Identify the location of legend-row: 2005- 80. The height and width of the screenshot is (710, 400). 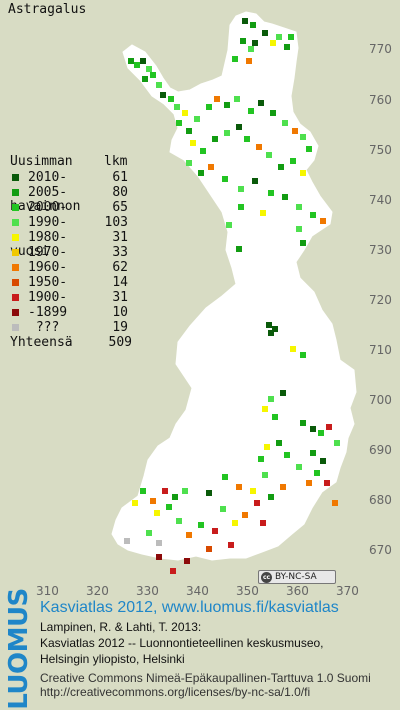
(72, 192).